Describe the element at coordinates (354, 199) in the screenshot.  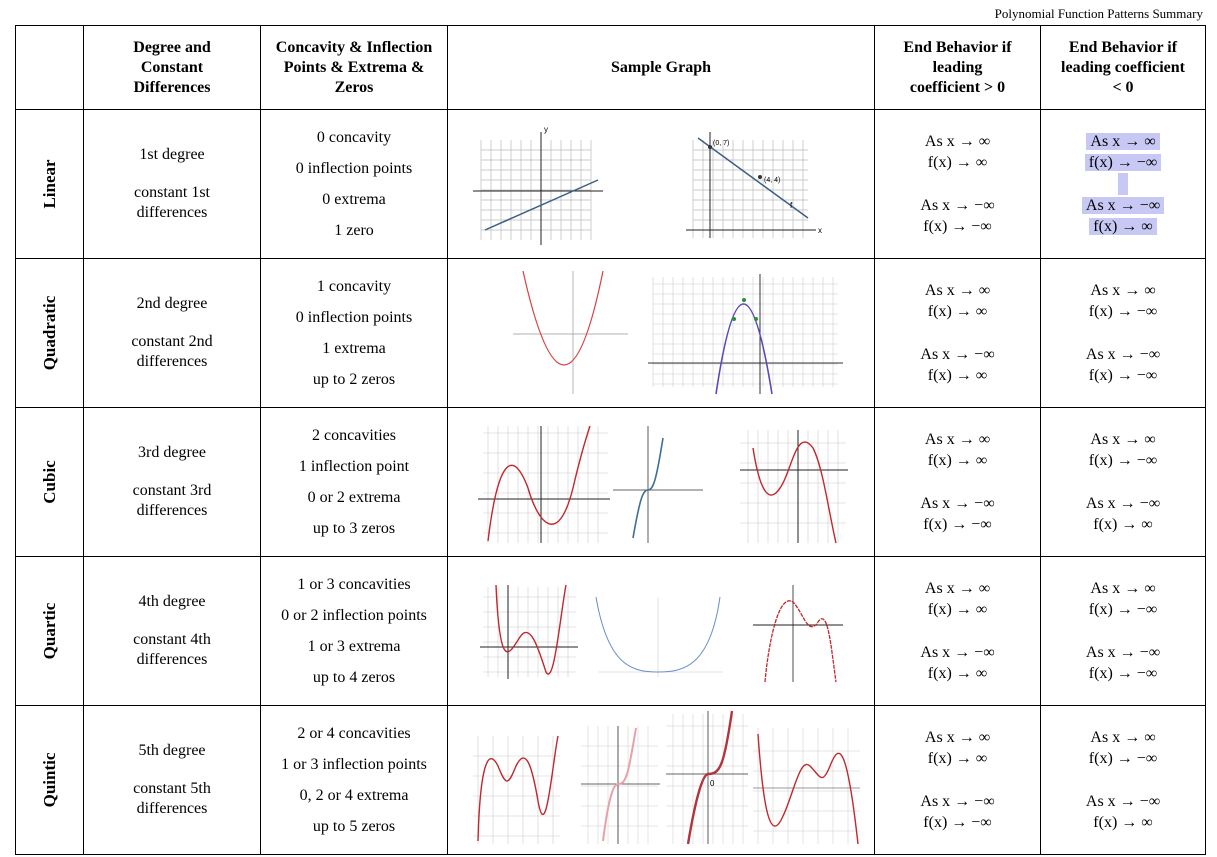
I see `extrema-text: 0 extrema` at that location.